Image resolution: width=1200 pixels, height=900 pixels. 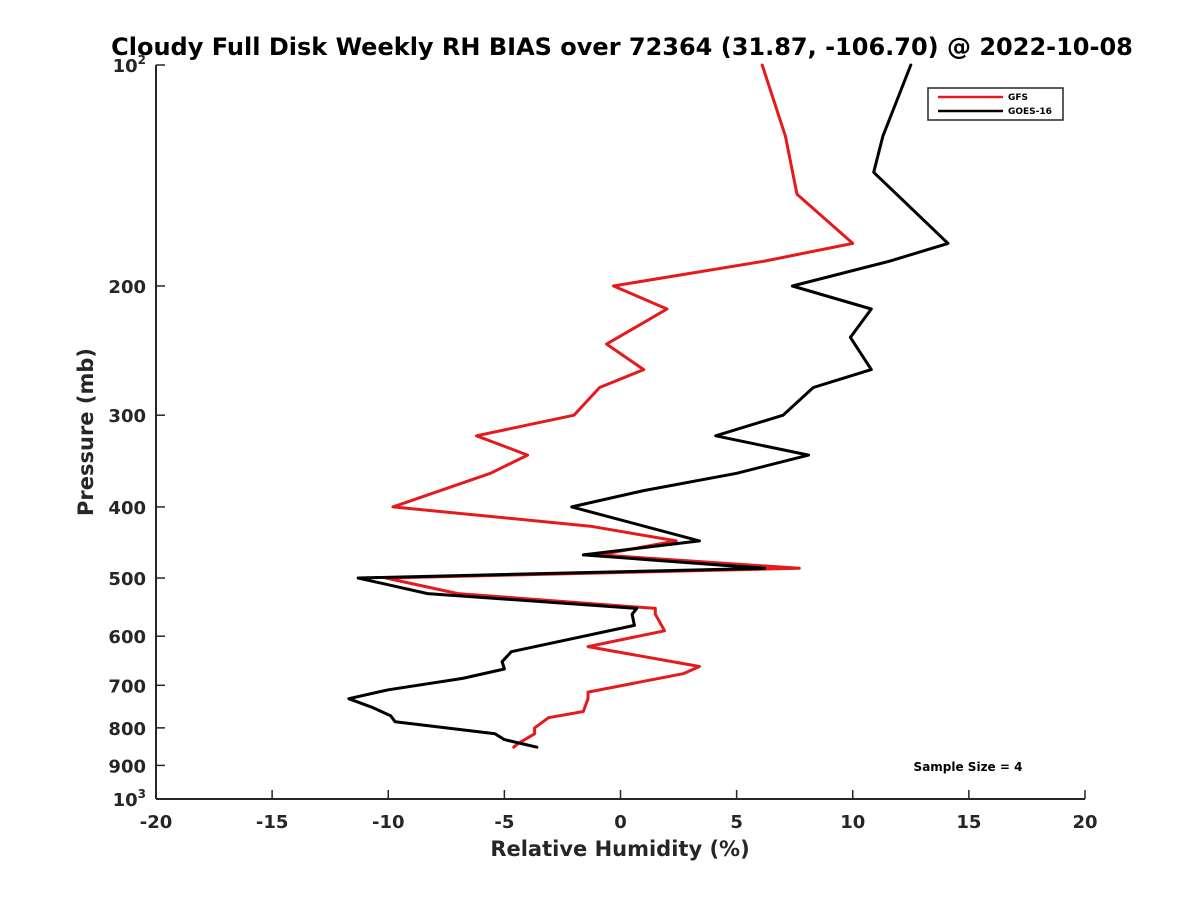 I want to click on x-tick-label: 0, so click(x=620, y=822).